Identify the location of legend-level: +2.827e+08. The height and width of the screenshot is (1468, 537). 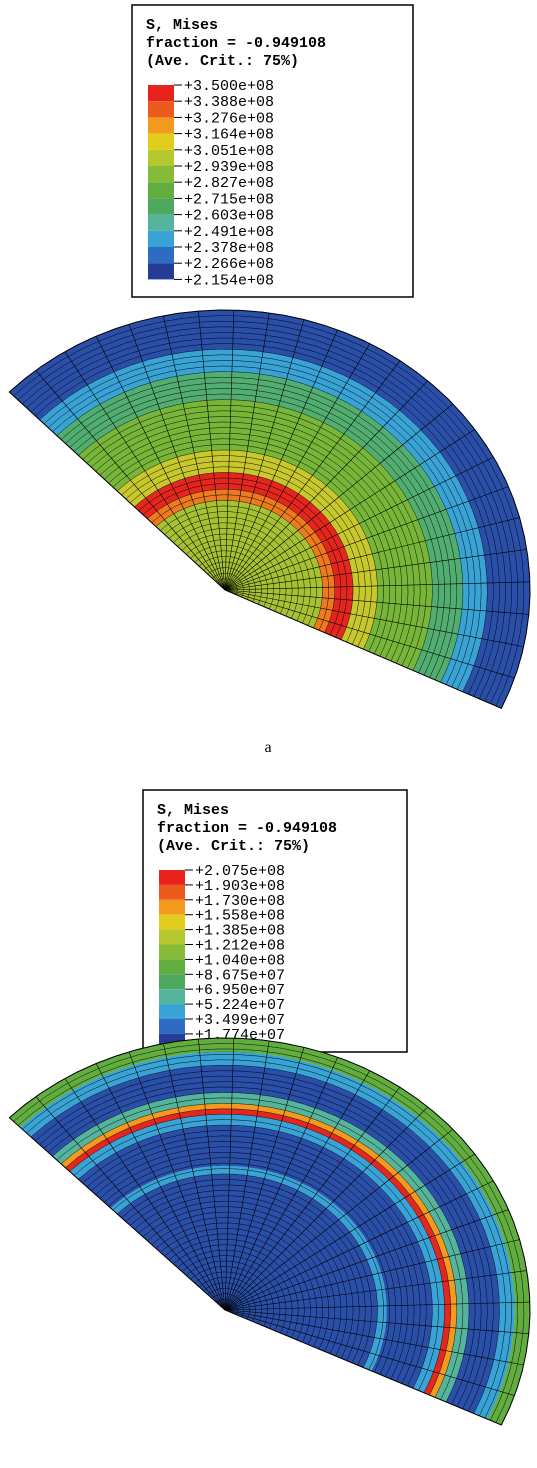
(229, 183).